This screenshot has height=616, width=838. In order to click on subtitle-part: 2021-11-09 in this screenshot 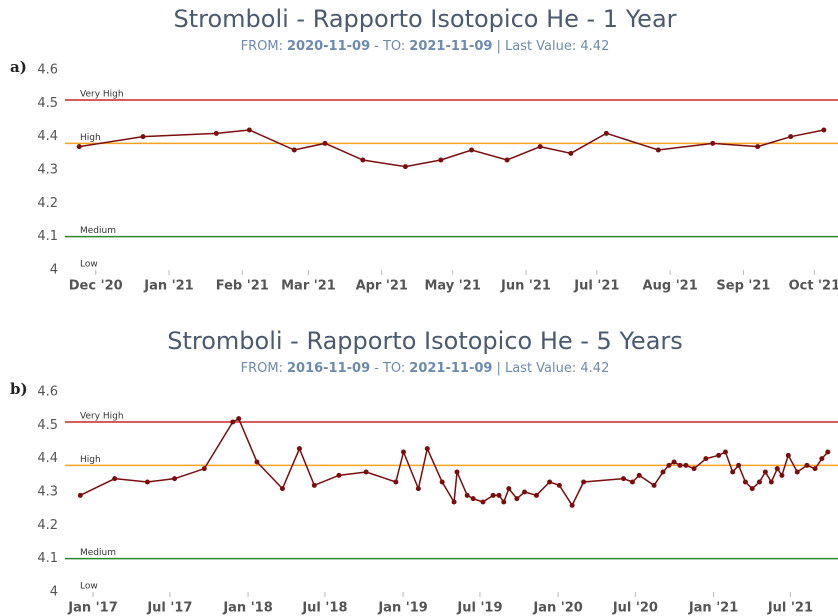, I will do `click(450, 46)`.